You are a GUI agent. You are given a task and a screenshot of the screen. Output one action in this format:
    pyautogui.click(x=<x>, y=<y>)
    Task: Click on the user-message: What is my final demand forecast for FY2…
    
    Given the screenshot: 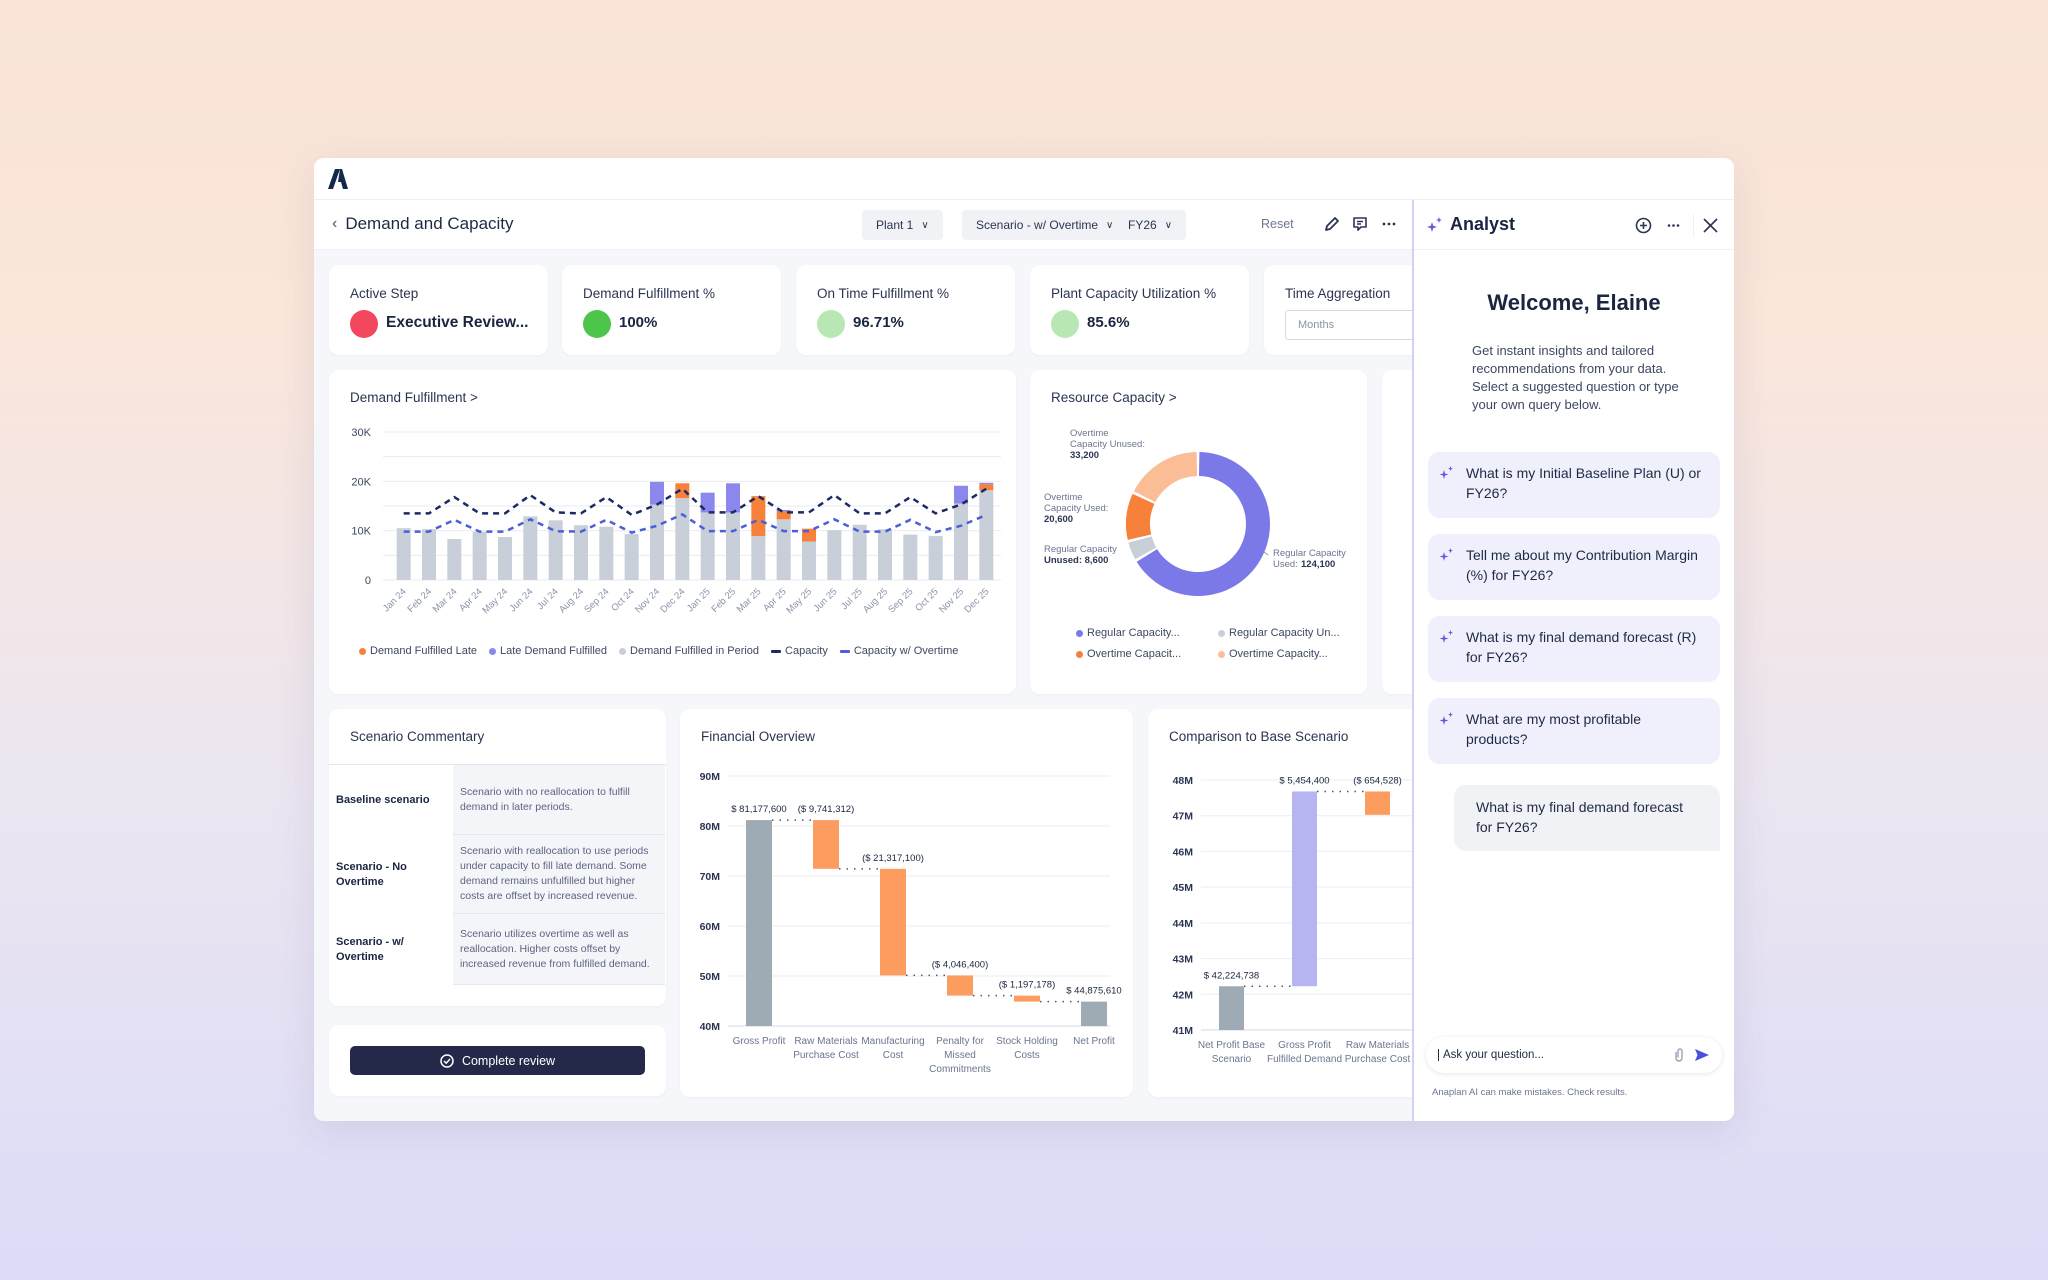 What is the action you would take?
    pyautogui.click(x=1587, y=818)
    